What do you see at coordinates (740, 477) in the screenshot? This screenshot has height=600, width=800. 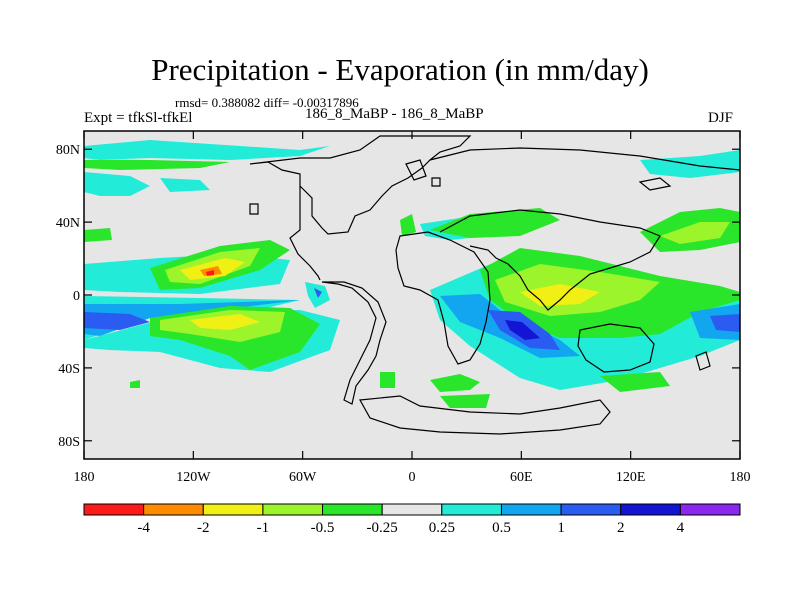 I see `x-tick-label-6: 180` at bounding box center [740, 477].